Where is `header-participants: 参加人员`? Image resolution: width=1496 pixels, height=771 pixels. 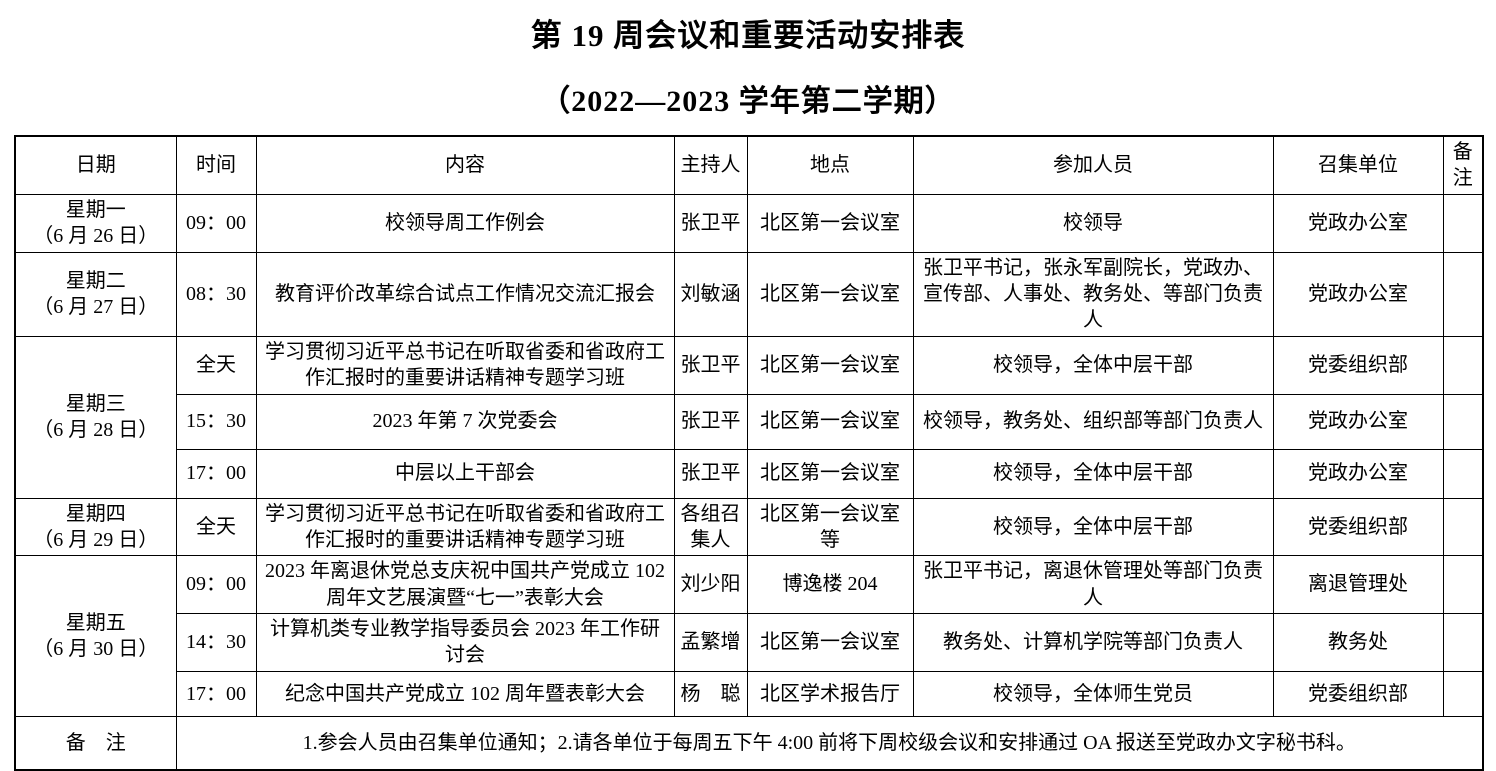 header-participants: 参加人员 is located at coordinates (1093, 165).